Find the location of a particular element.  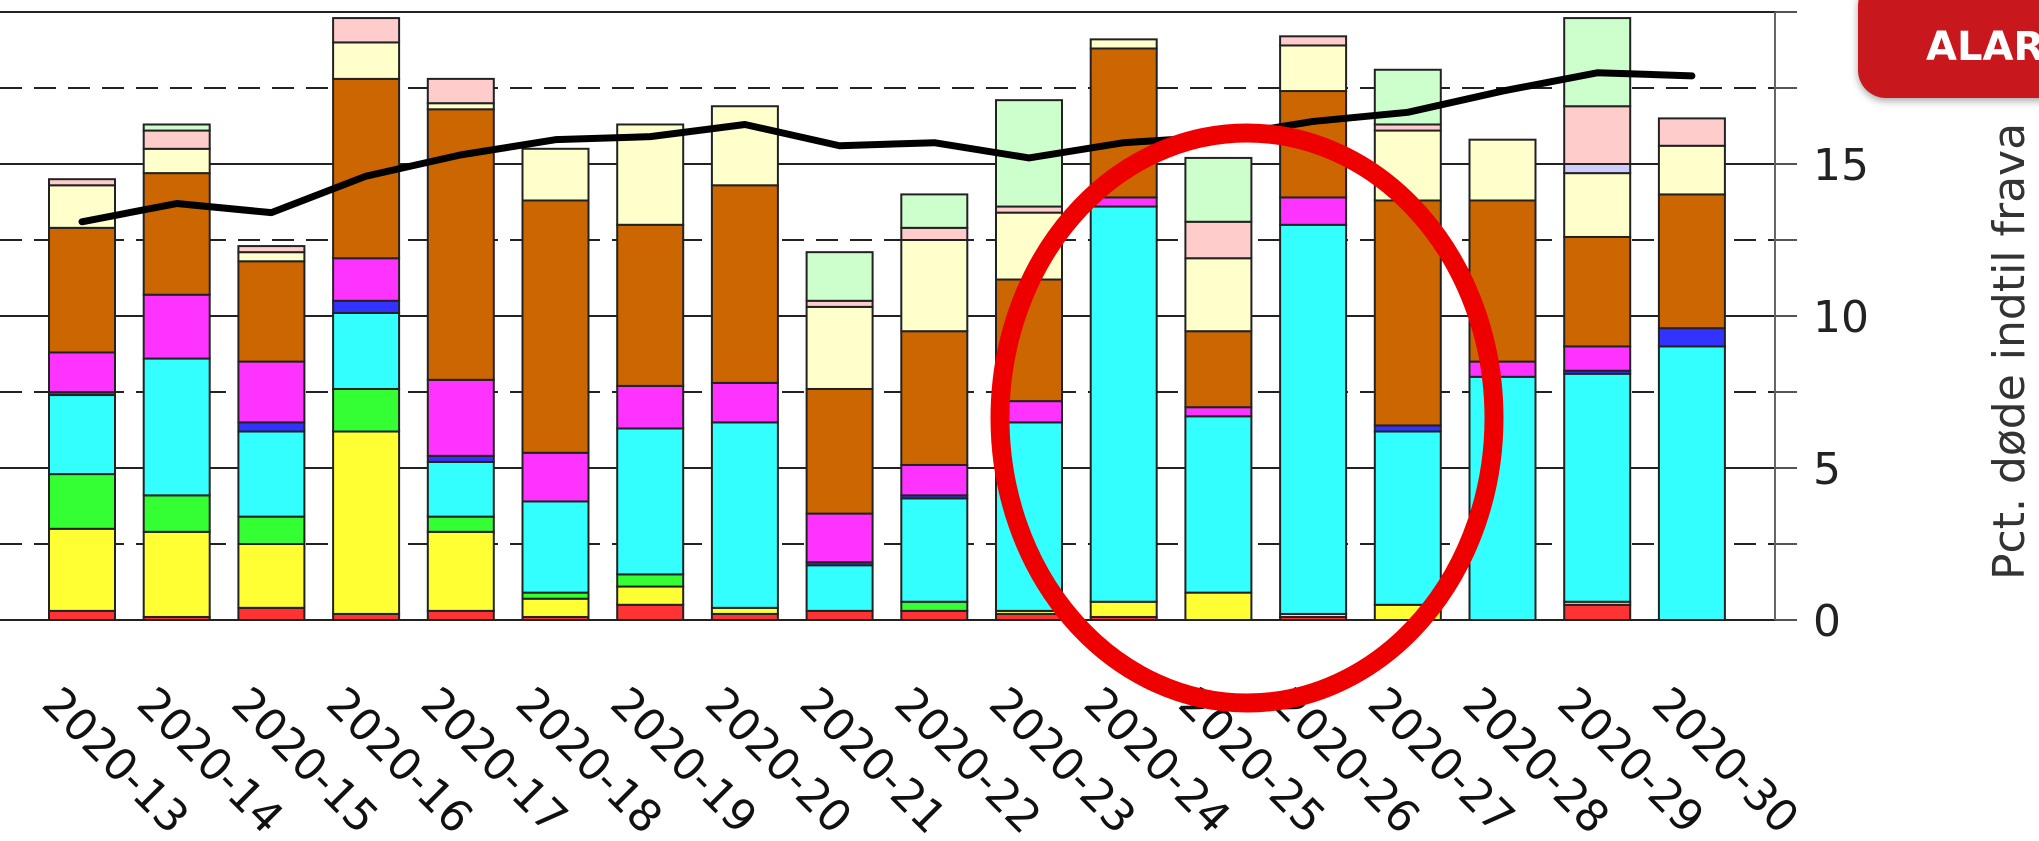

right-axis-ticks: 0 5 10 15 is located at coordinates (1822, 329).